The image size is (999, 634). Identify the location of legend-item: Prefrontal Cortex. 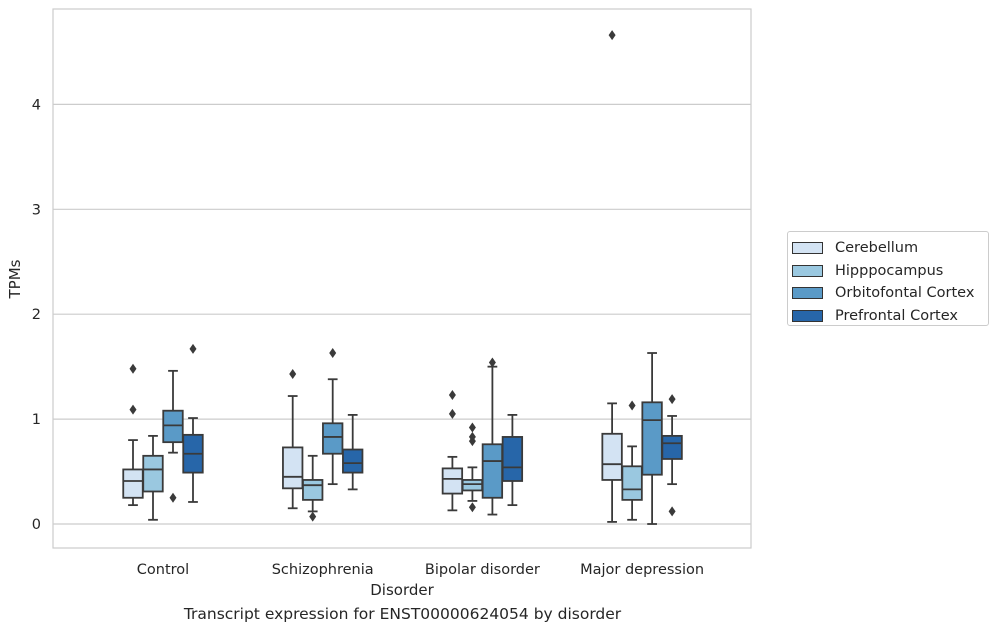
(890, 316).